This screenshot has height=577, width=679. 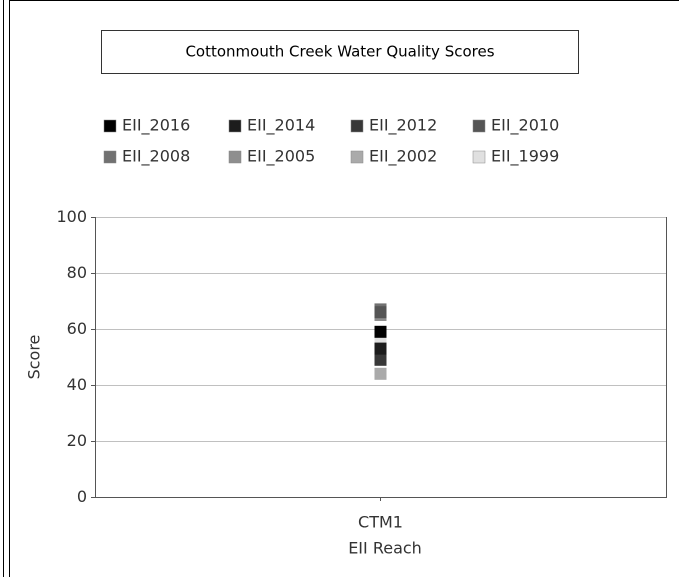 What do you see at coordinates (77, 384) in the screenshot?
I see `y-tick-label: 40` at bounding box center [77, 384].